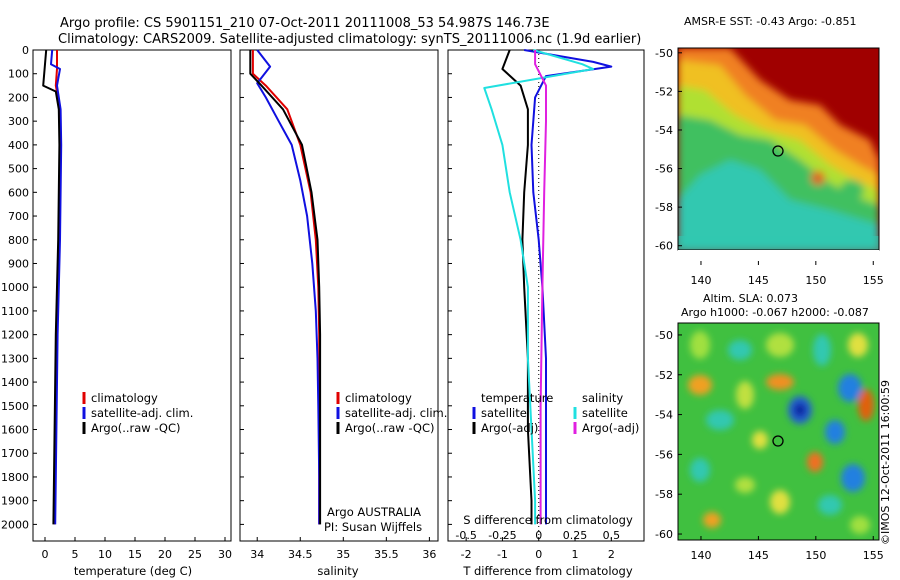 This screenshot has height=580, width=900. I want to click on depth-tick-label: 1300, so click(15, 358).